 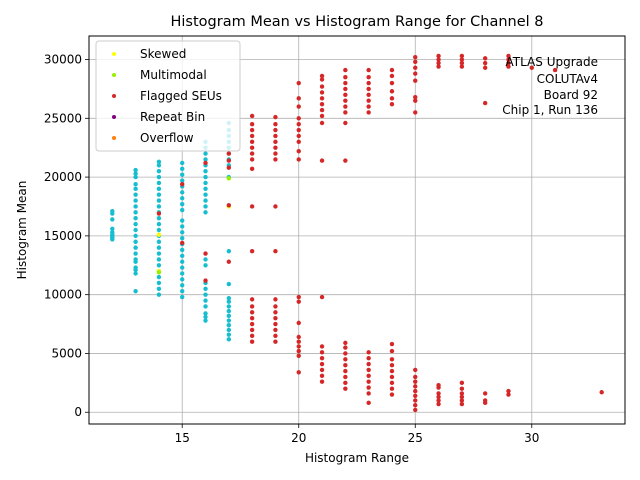 I want to click on legend-label-multimodal: Multimodal, so click(x=173, y=75).